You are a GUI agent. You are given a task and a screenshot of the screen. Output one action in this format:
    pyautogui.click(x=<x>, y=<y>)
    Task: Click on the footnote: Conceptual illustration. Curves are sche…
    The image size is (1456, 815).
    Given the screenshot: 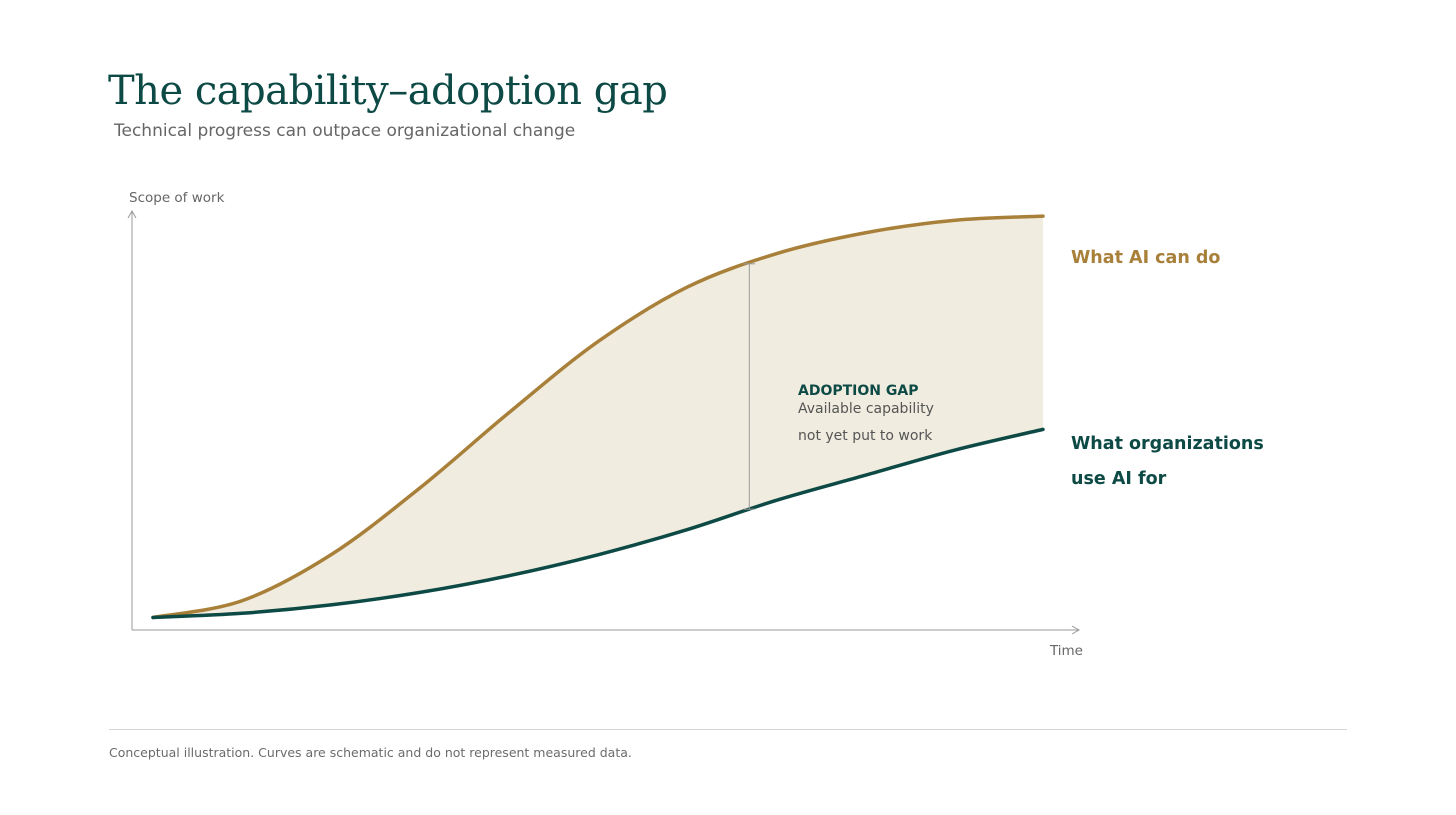 What is the action you would take?
    pyautogui.click(x=370, y=752)
    